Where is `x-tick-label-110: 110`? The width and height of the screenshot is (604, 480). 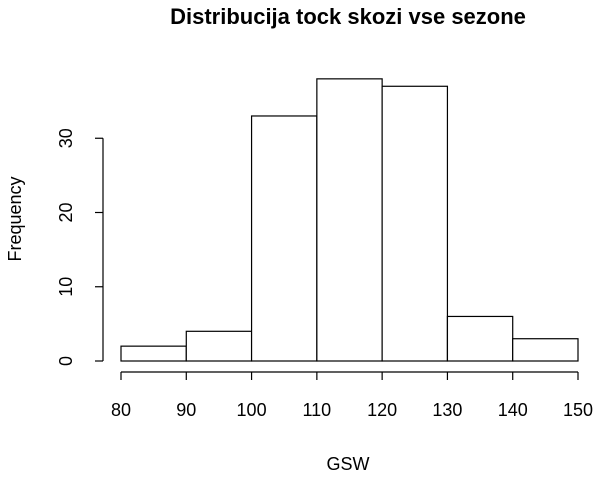
x-tick-label-110: 110 is located at coordinates (317, 410).